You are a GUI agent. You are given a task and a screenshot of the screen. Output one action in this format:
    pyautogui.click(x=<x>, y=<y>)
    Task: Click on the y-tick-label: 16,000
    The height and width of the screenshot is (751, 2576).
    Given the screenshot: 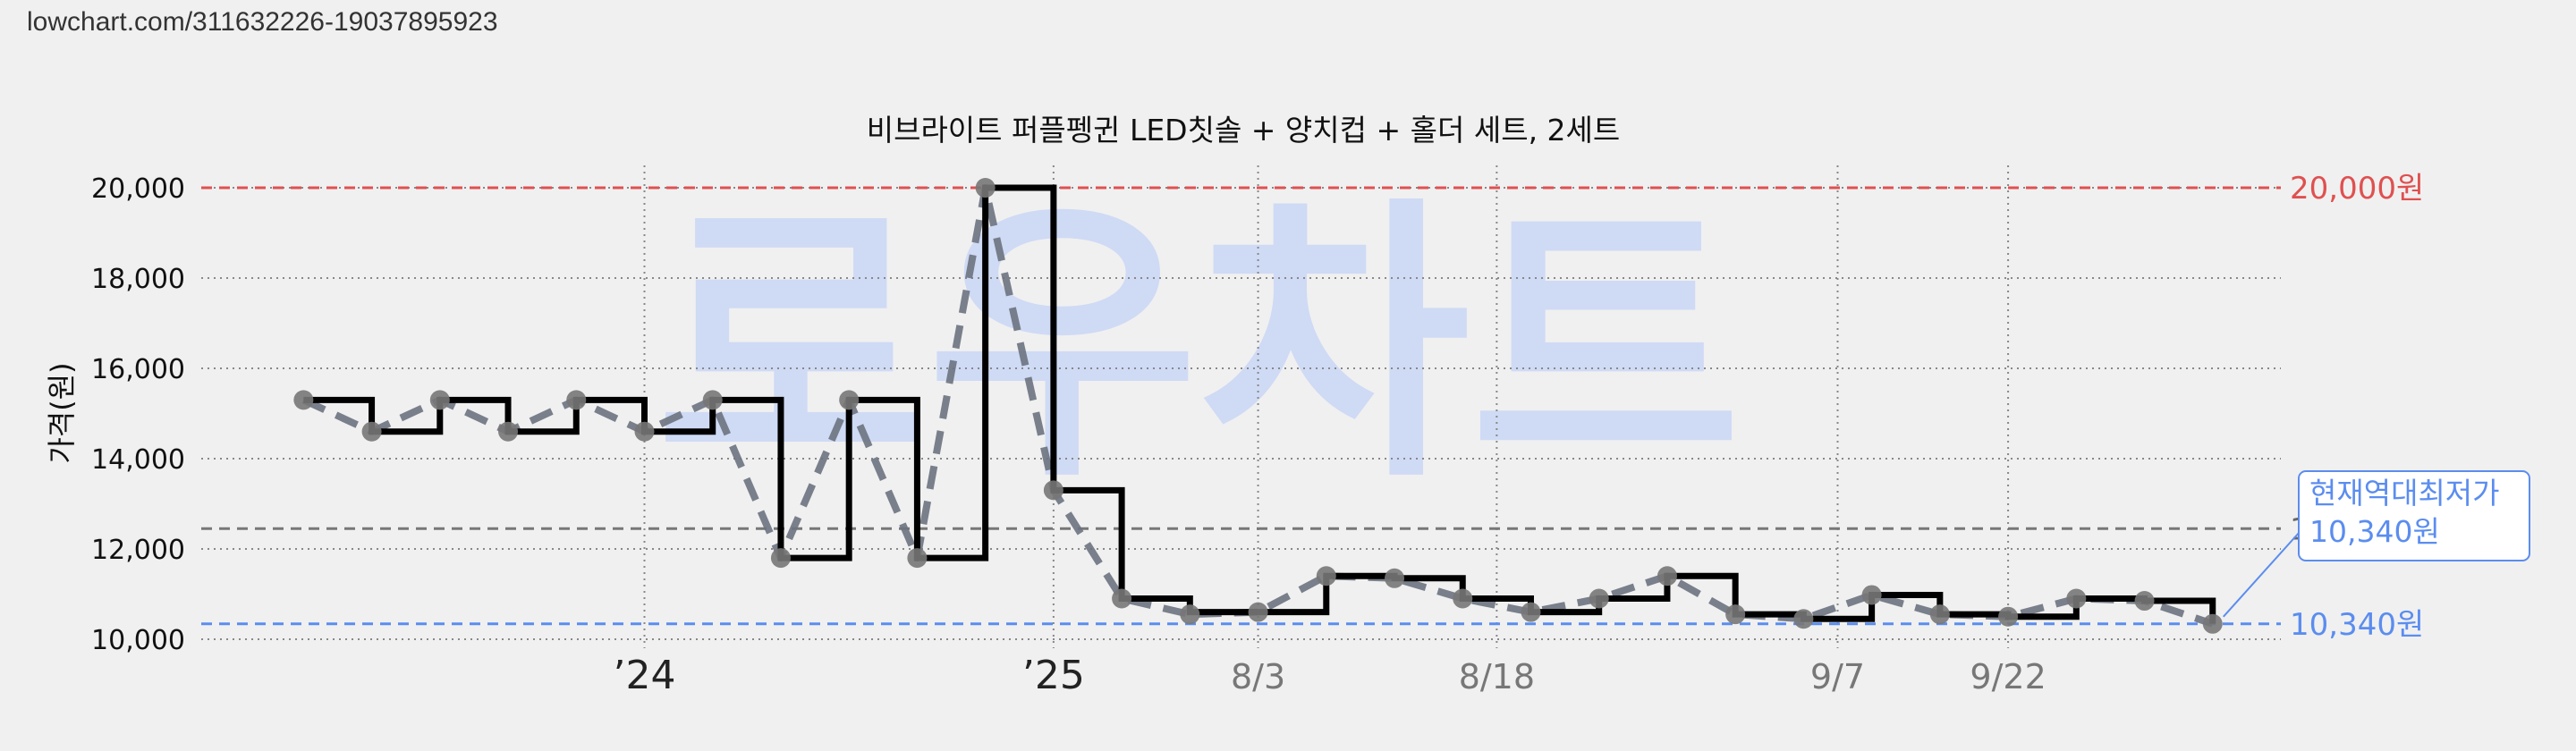 What is the action you would take?
    pyautogui.click(x=138, y=370)
    